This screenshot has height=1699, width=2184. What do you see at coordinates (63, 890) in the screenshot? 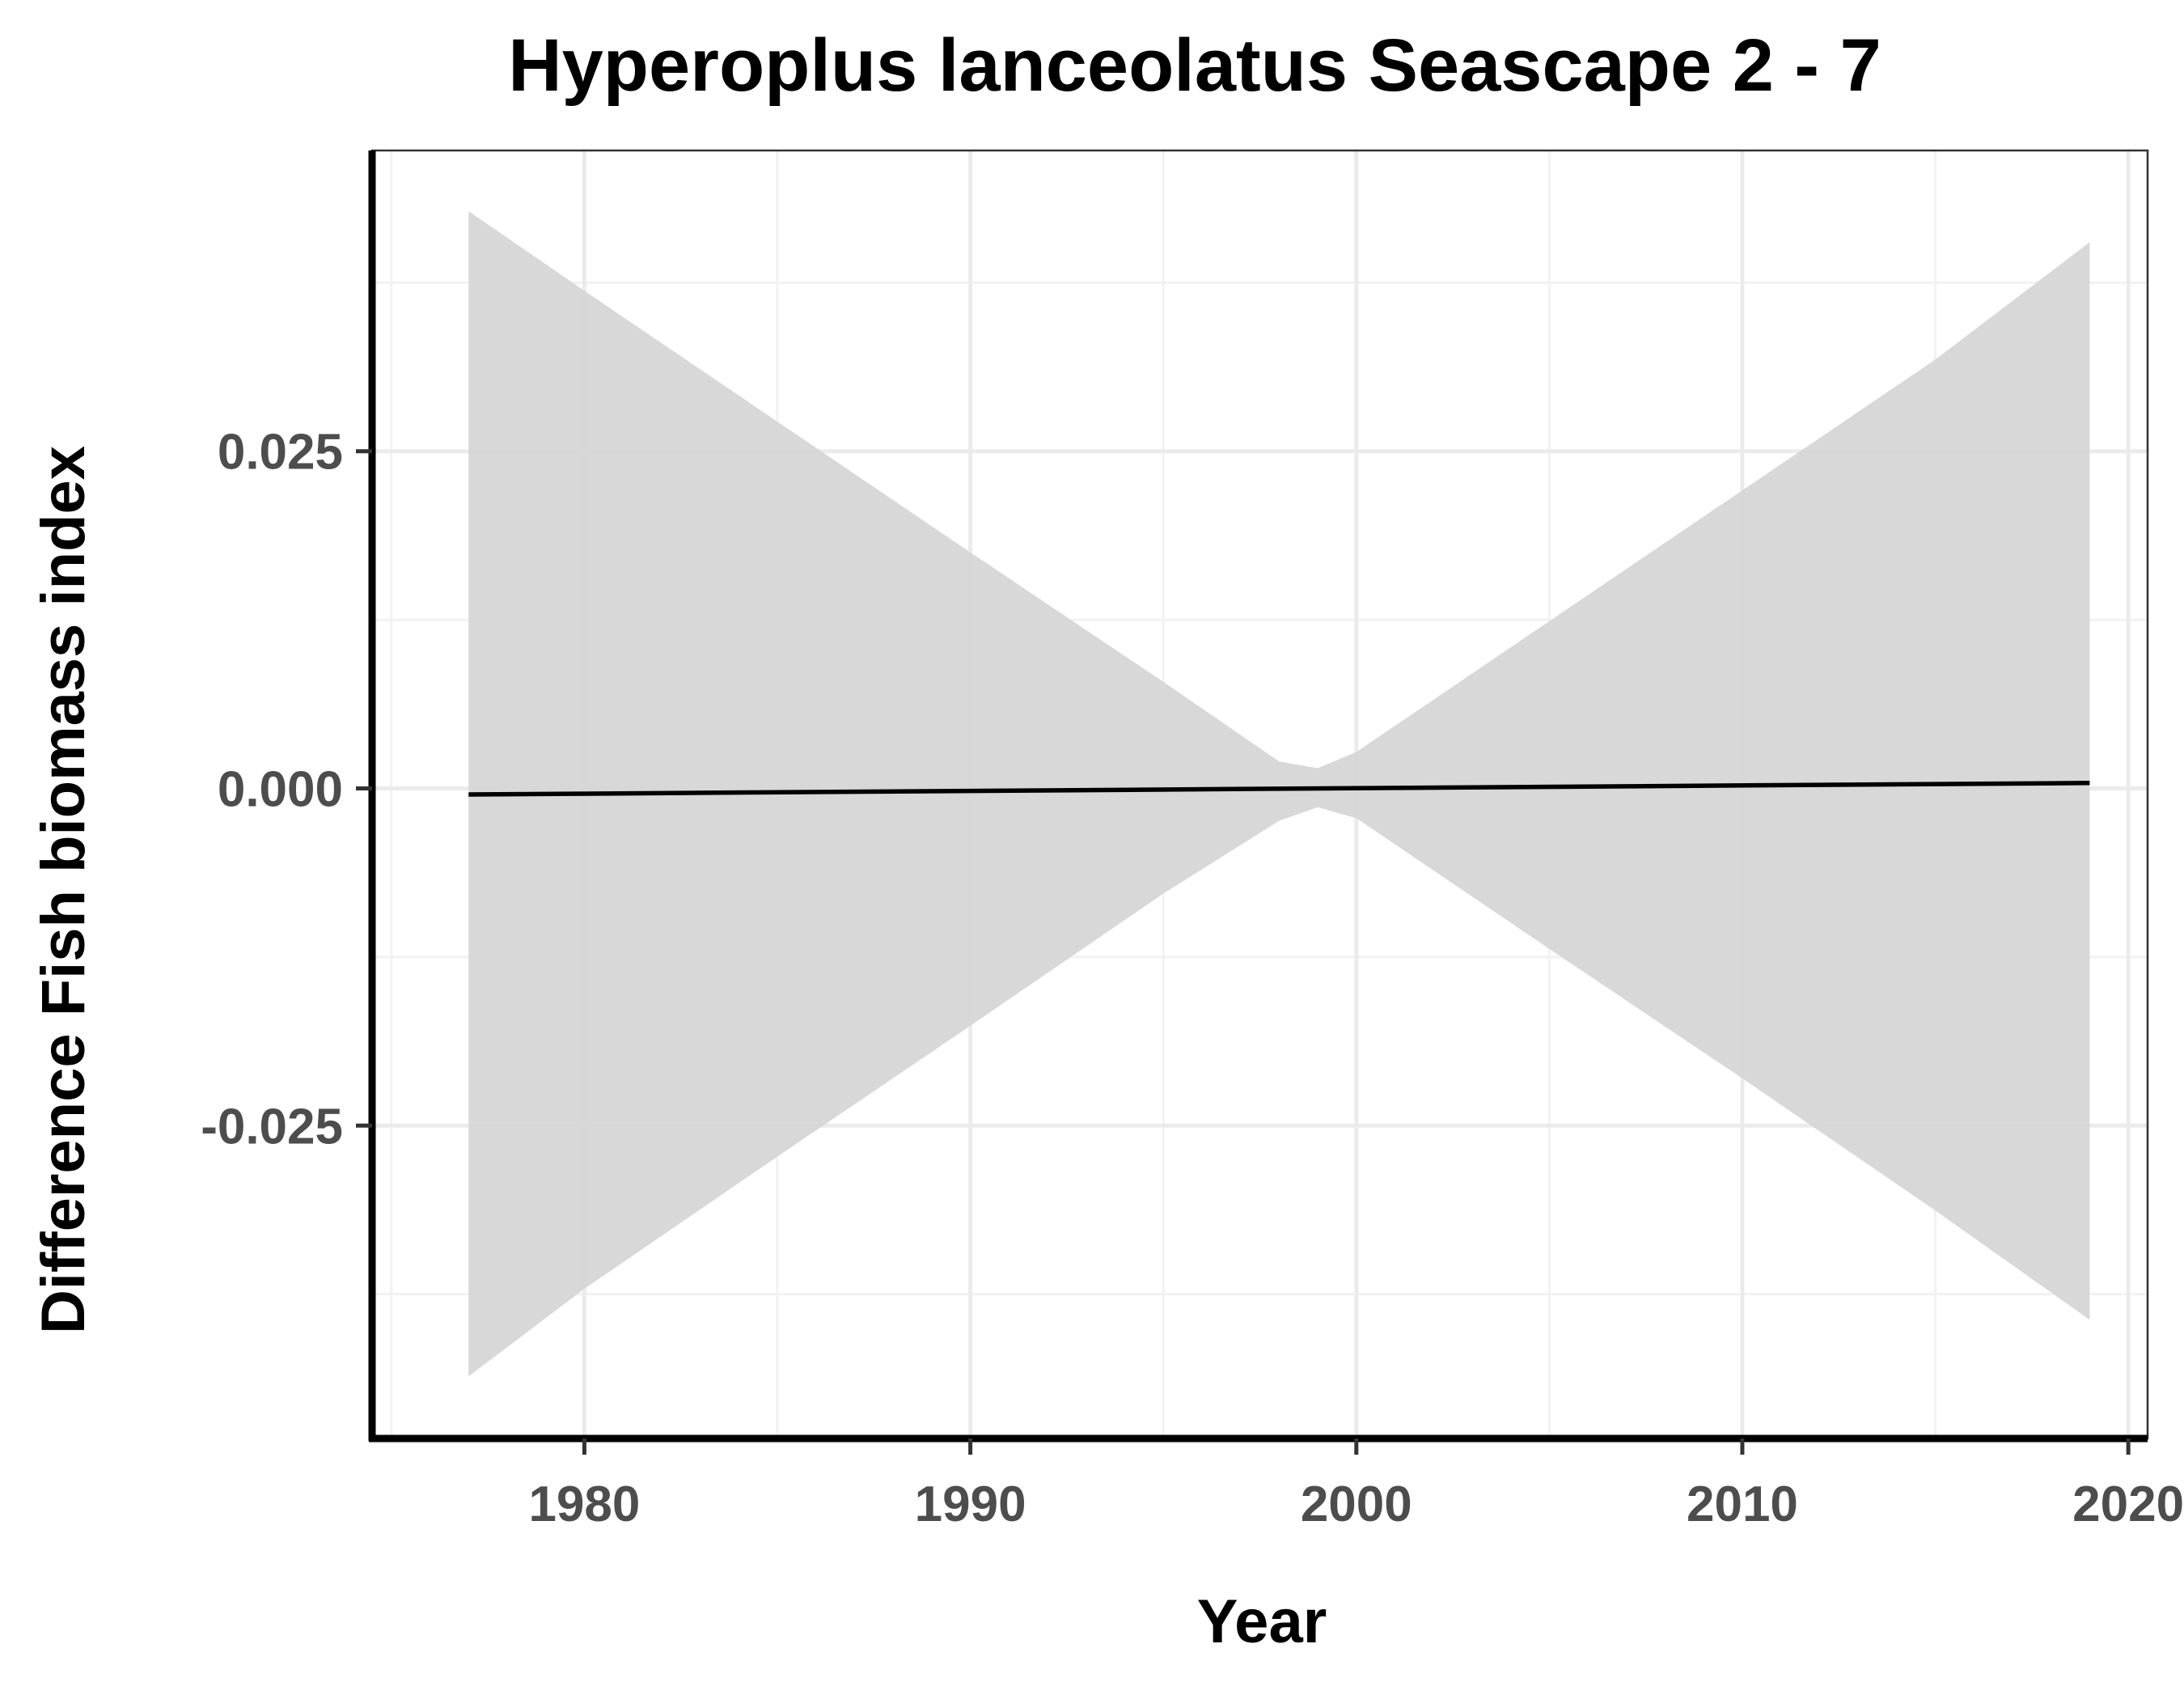
I see `y-axis-title: Difference Fish biomass index` at bounding box center [63, 890].